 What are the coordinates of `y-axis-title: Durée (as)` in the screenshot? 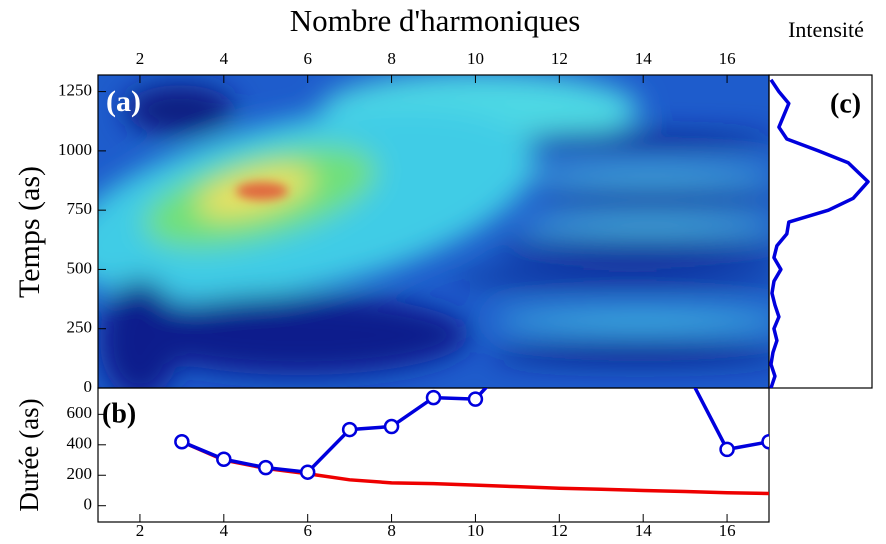 It's located at (29, 454).